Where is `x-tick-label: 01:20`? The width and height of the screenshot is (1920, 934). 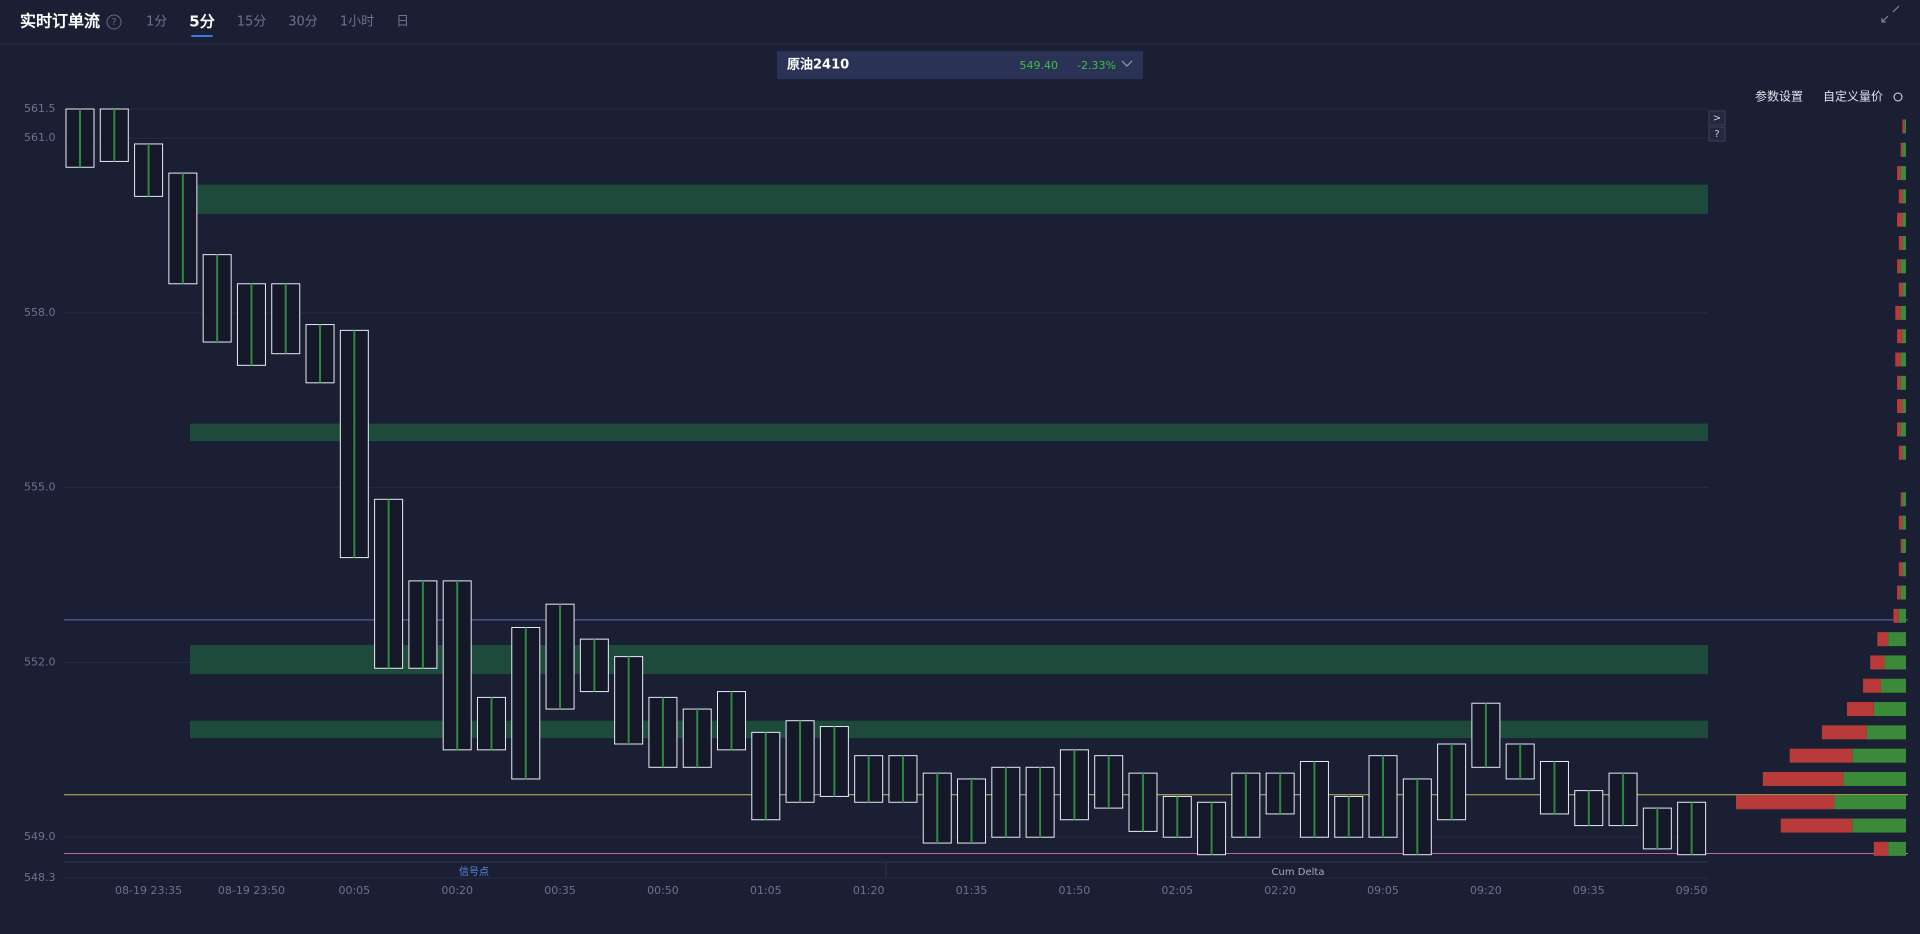
x-tick-label: 01:20 is located at coordinates (869, 890).